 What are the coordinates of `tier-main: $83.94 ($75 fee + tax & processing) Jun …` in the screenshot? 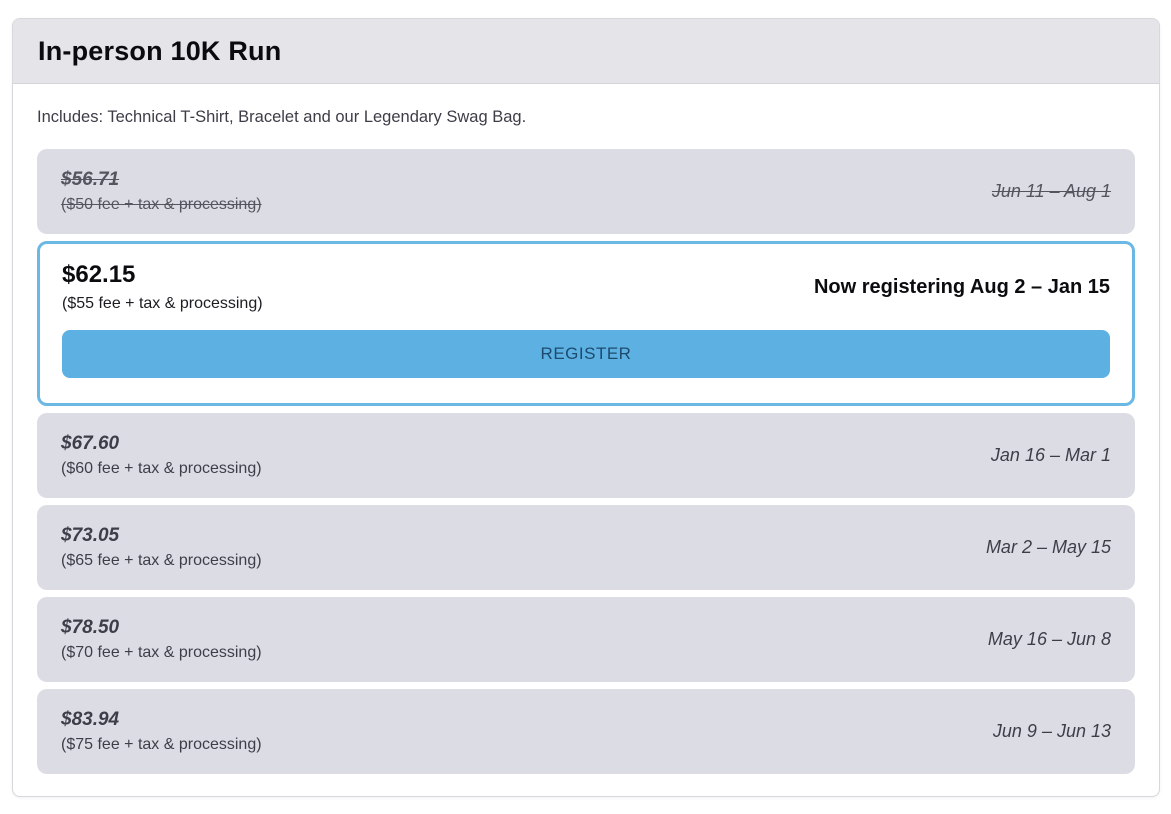 It's located at (586, 731).